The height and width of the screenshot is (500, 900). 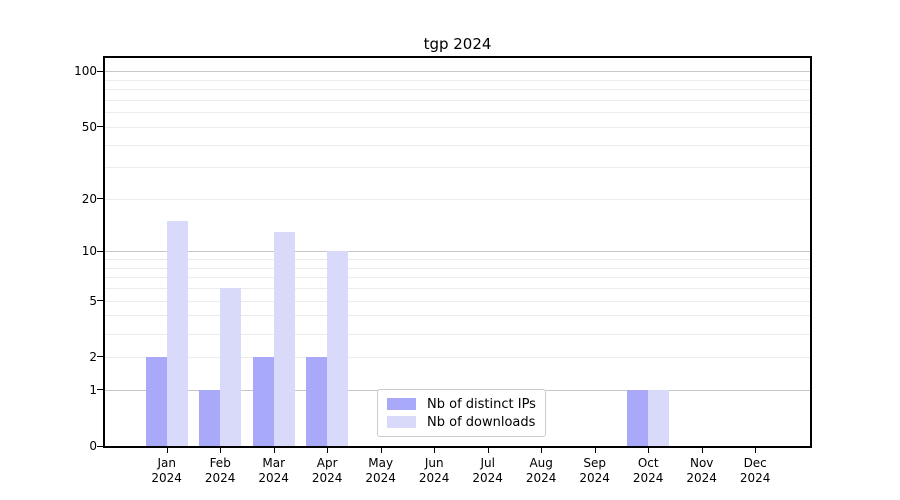 I want to click on x-tick-label: Mar 2024, so click(x=274, y=471).